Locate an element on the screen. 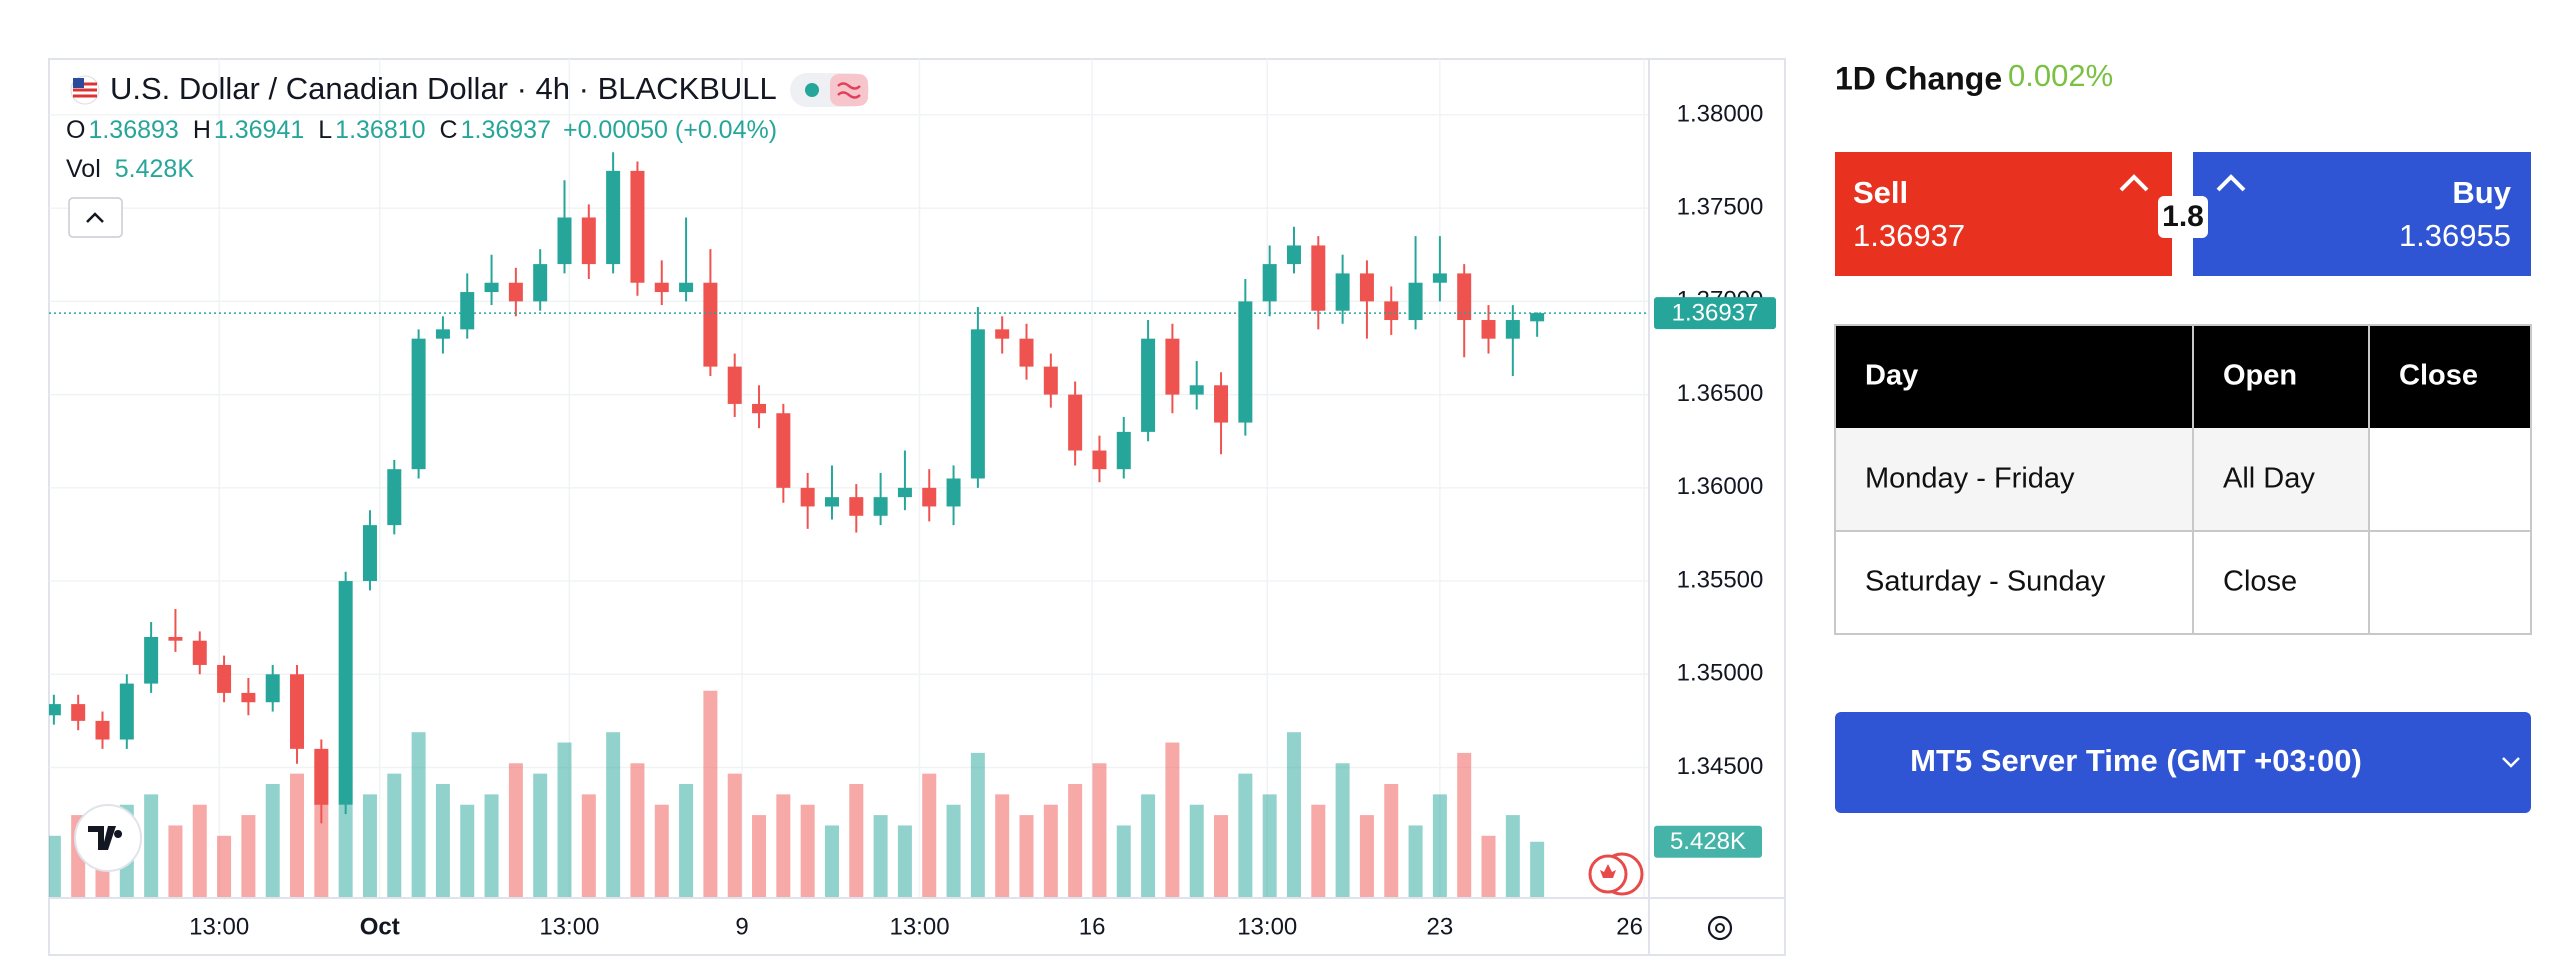 This screenshot has width=2560, height=974. buy-chevron is located at coordinates (2231, 183).